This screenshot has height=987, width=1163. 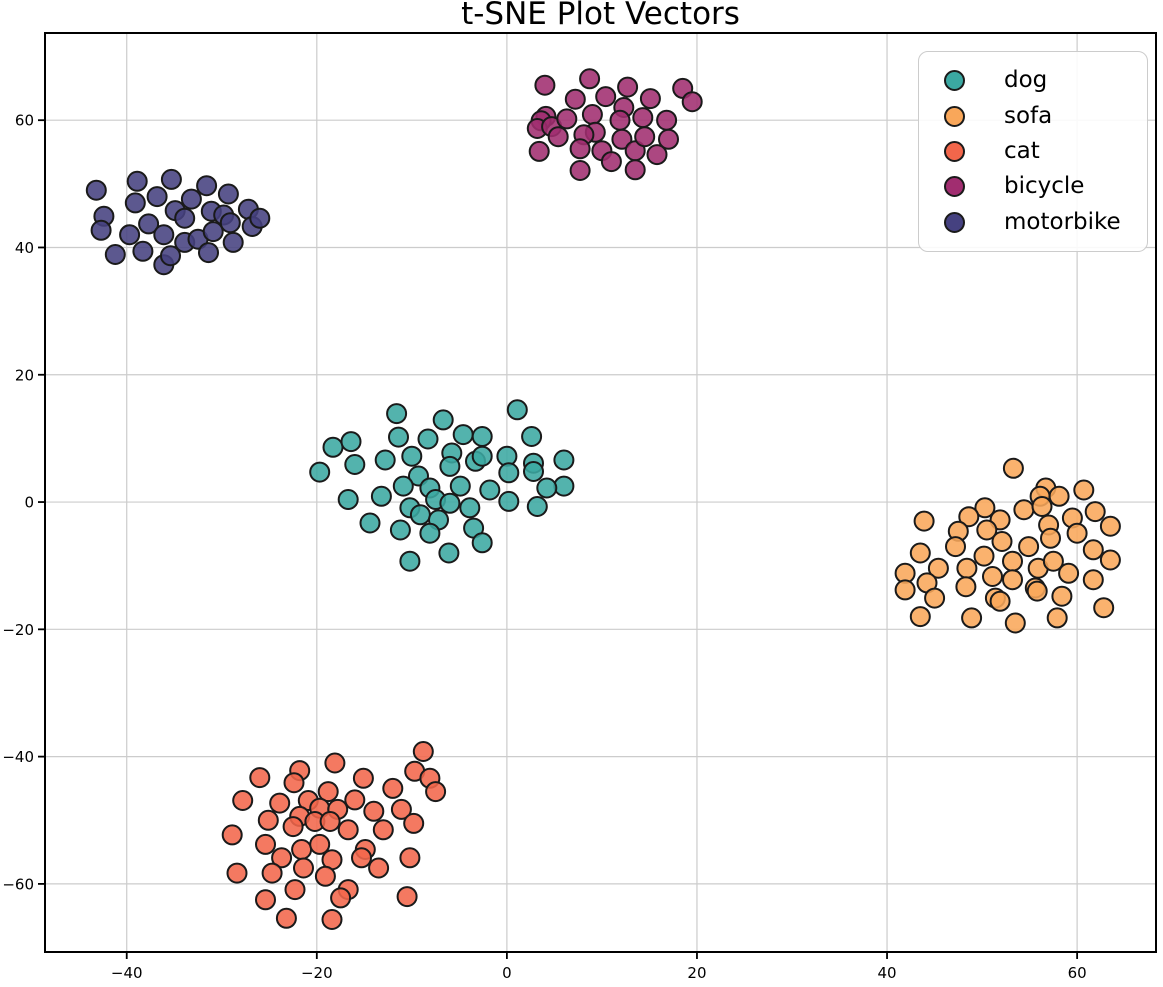 What do you see at coordinates (1033, 80) in the screenshot?
I see `legend-item-dog: dog` at bounding box center [1033, 80].